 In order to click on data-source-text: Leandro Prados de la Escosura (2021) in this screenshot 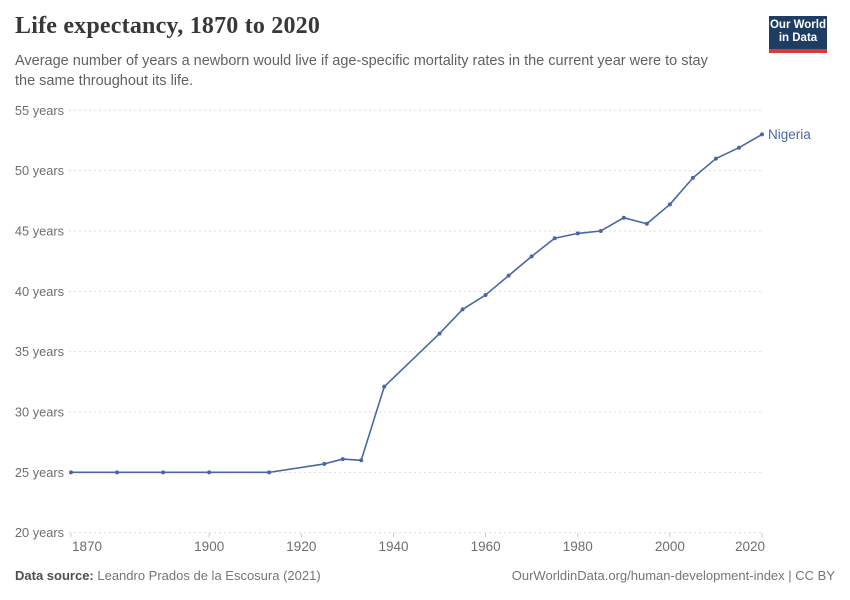, I will do `click(207, 575)`.